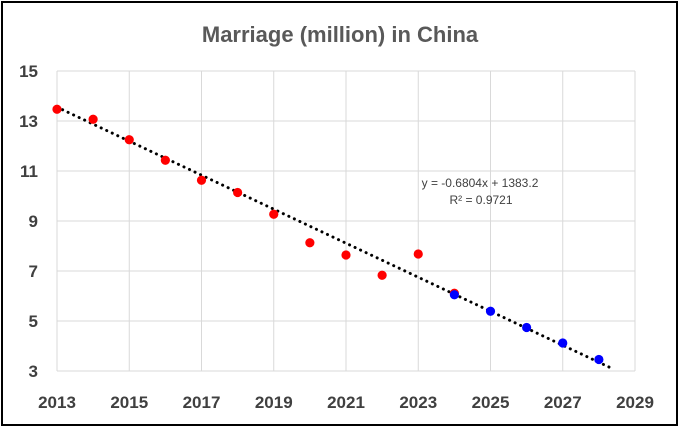  What do you see at coordinates (57, 402) in the screenshot?
I see `x-tick-label: 2013` at bounding box center [57, 402].